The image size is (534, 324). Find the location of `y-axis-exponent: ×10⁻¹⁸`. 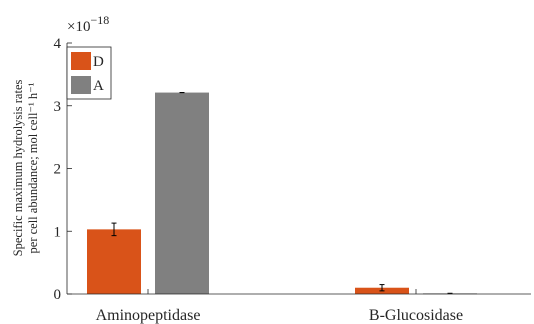

y-axis-exponent: ×10⁻¹⁸ is located at coordinates (88, 24).